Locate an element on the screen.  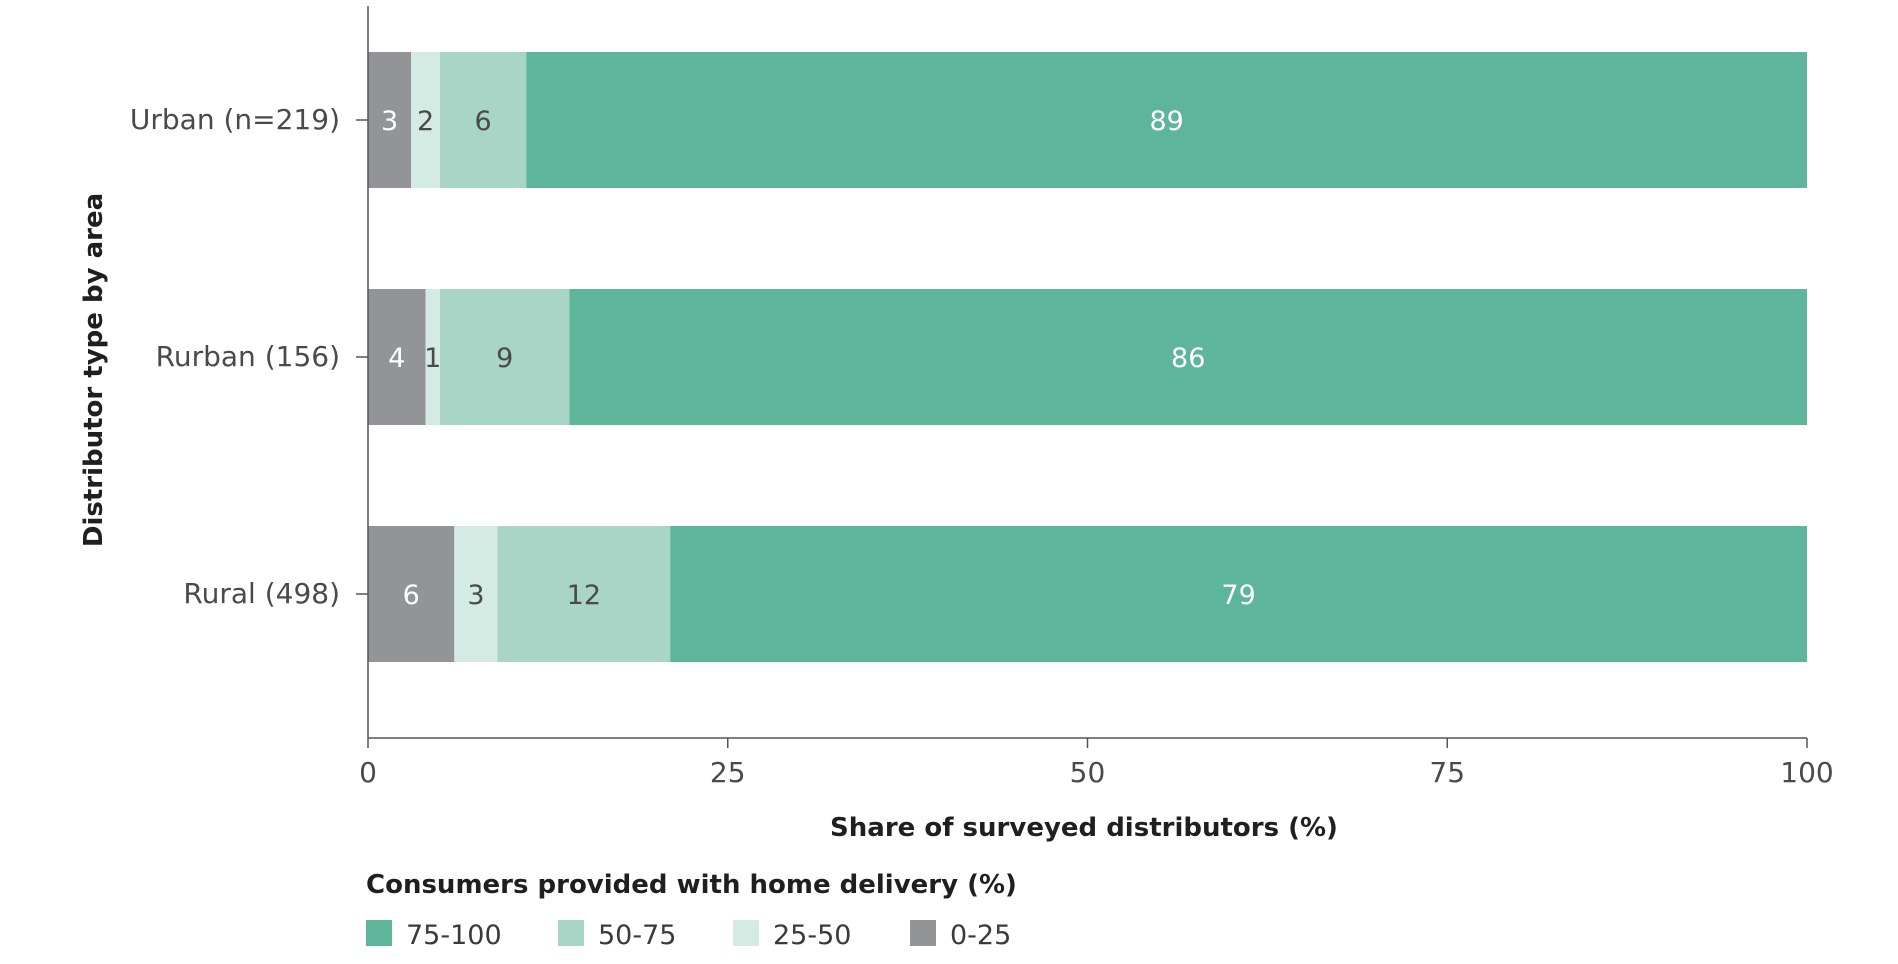
y-tick-label-rurban-156: Rurban (156) is located at coordinates (248, 356).